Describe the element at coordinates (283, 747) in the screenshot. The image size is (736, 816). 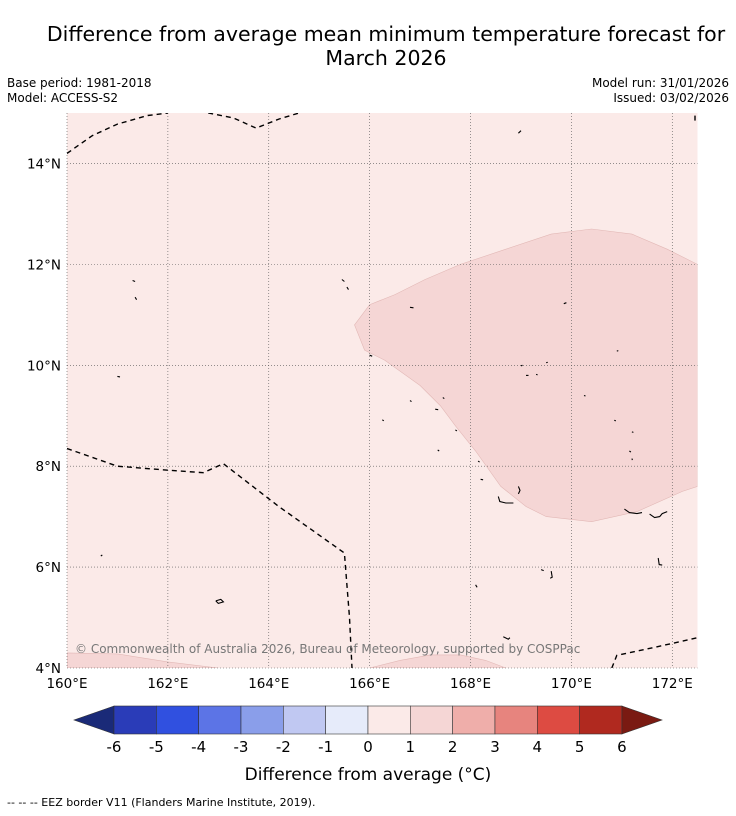
I see `colorbar-tick-label: -2` at that location.